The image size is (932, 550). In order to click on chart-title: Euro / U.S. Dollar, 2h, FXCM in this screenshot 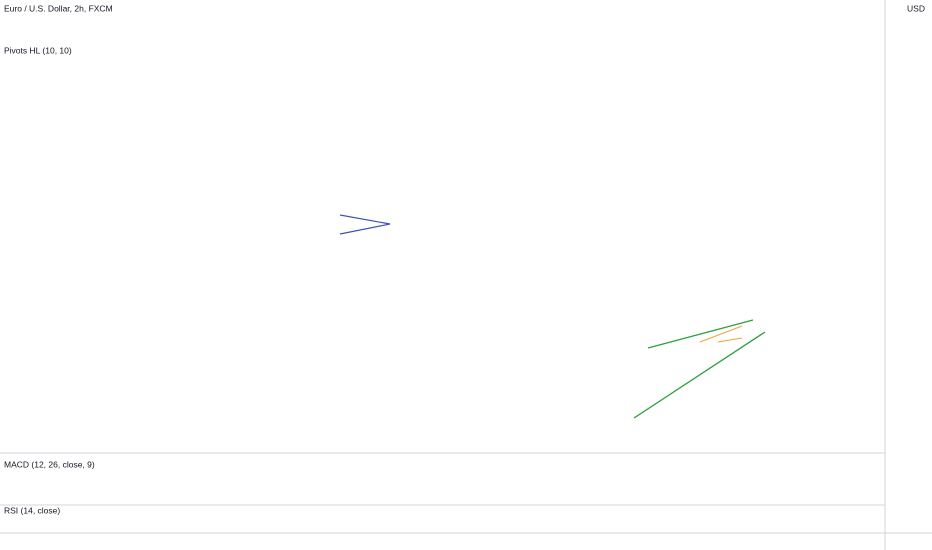, I will do `click(58, 8)`.